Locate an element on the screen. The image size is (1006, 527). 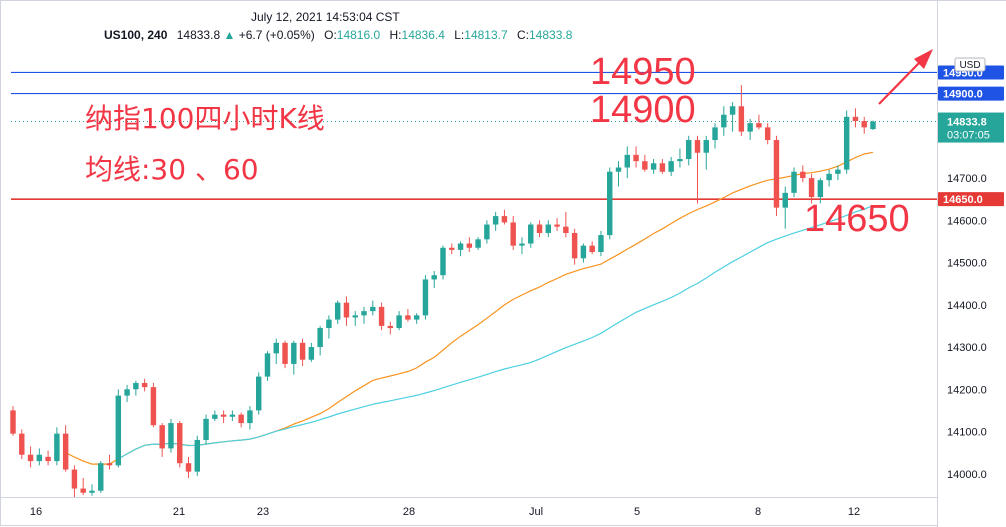
time-tick-label: 16 is located at coordinates (36, 512).